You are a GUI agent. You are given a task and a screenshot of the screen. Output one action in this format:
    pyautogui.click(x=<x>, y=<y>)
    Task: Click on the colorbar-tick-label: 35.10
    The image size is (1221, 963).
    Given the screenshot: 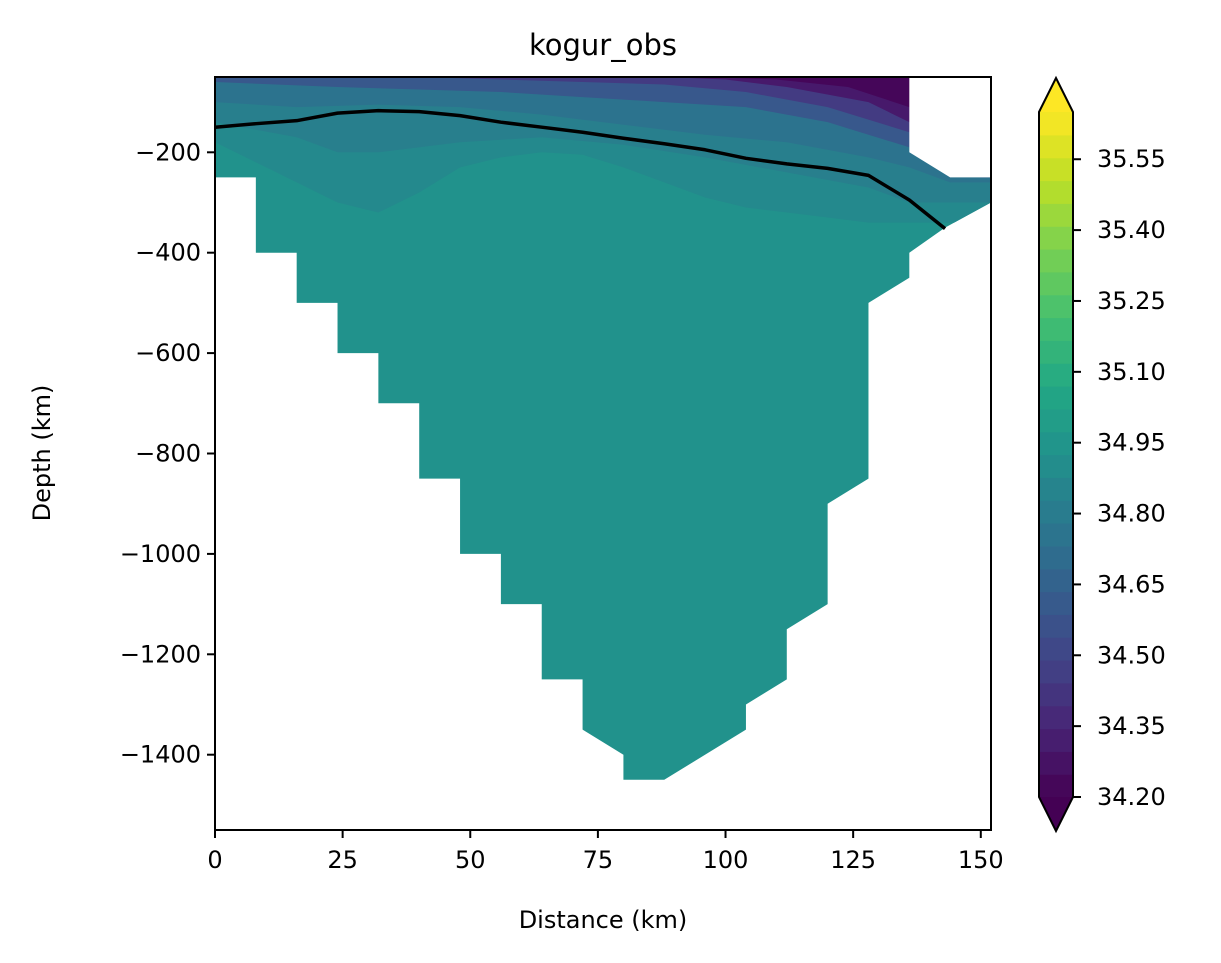 What is the action you would take?
    pyautogui.click(x=1131, y=372)
    